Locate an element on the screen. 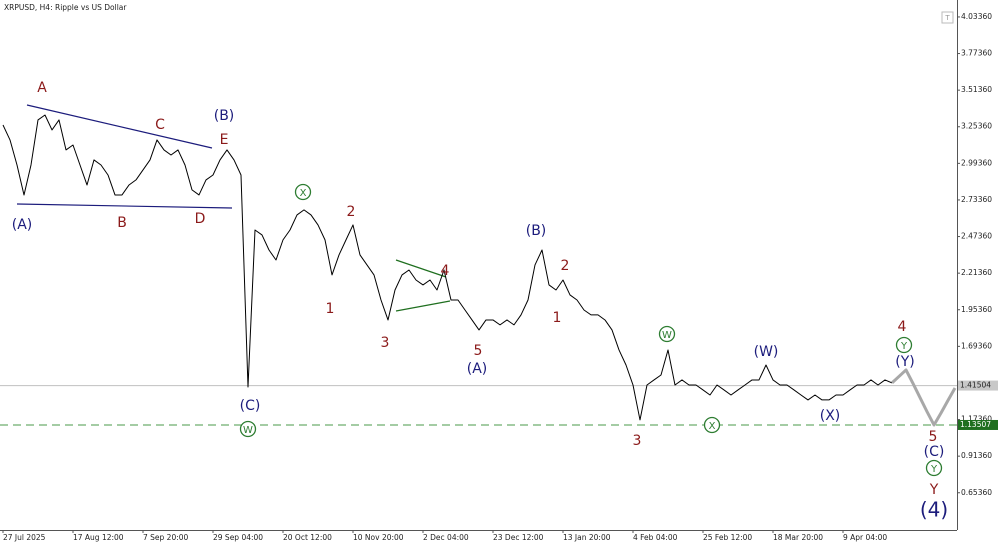 This screenshot has width=1000, height=545. y-tick-label: 0.91360 is located at coordinates (976, 455).